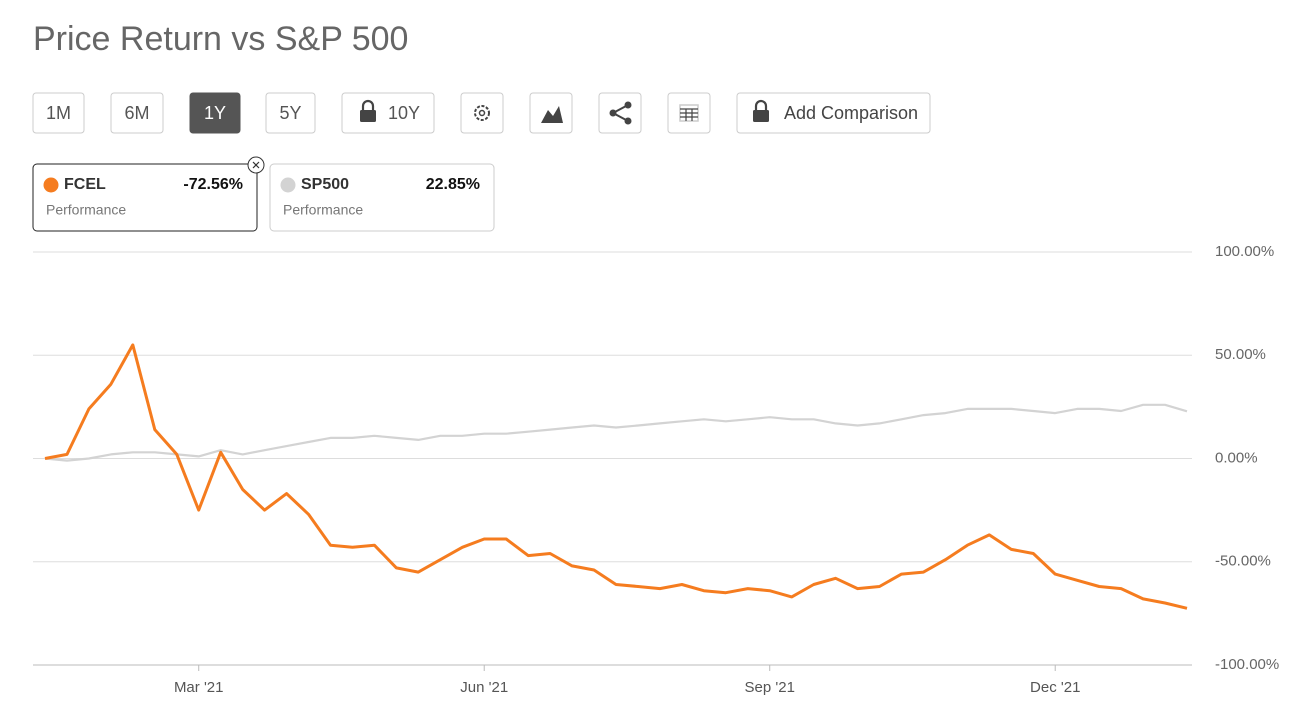 The width and height of the screenshot is (1300, 722). What do you see at coordinates (551, 113) in the screenshot?
I see `chart-type-button` at bounding box center [551, 113].